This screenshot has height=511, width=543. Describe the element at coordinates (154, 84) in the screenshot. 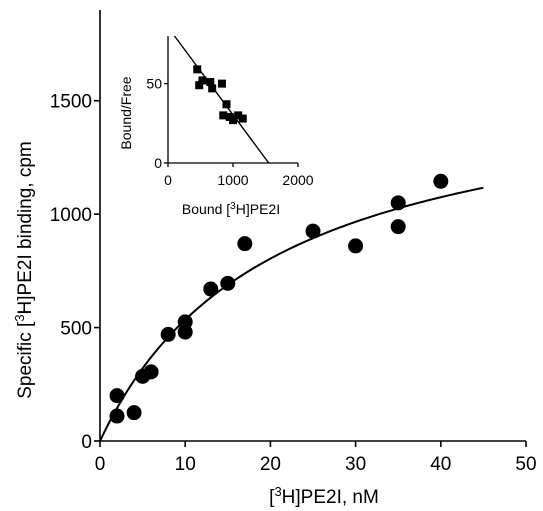

I see `inset-y-tick-label: 50` at that location.